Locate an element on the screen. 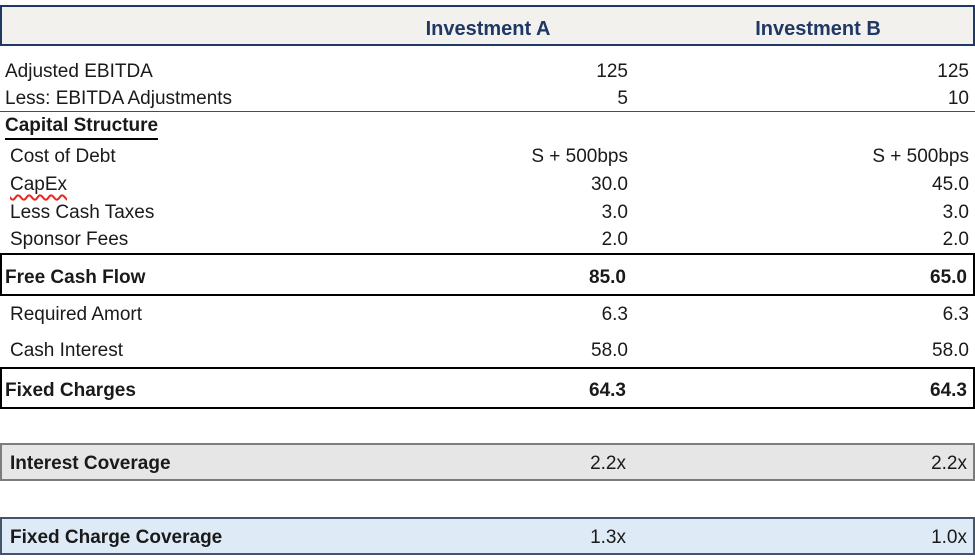 This screenshot has width=975, height=560. column-header-row: Investment A Investment B is located at coordinates (487, 25).